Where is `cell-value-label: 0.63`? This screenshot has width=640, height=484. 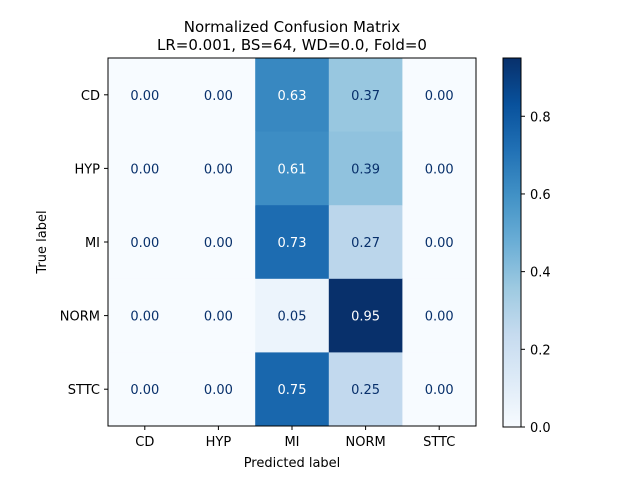
cell-value-label: 0.63 is located at coordinates (292, 96).